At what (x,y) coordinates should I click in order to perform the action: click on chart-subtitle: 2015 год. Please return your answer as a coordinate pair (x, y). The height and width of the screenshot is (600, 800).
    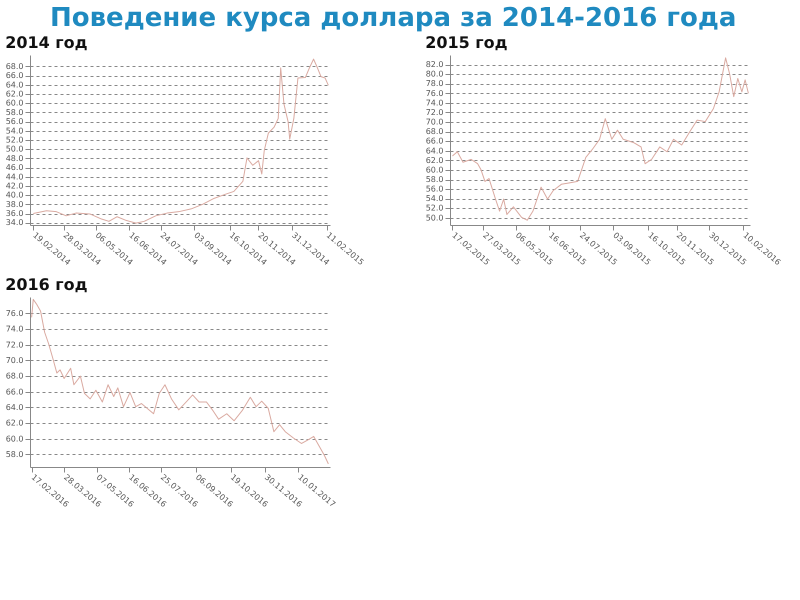
    Looking at the image, I should click on (466, 42).